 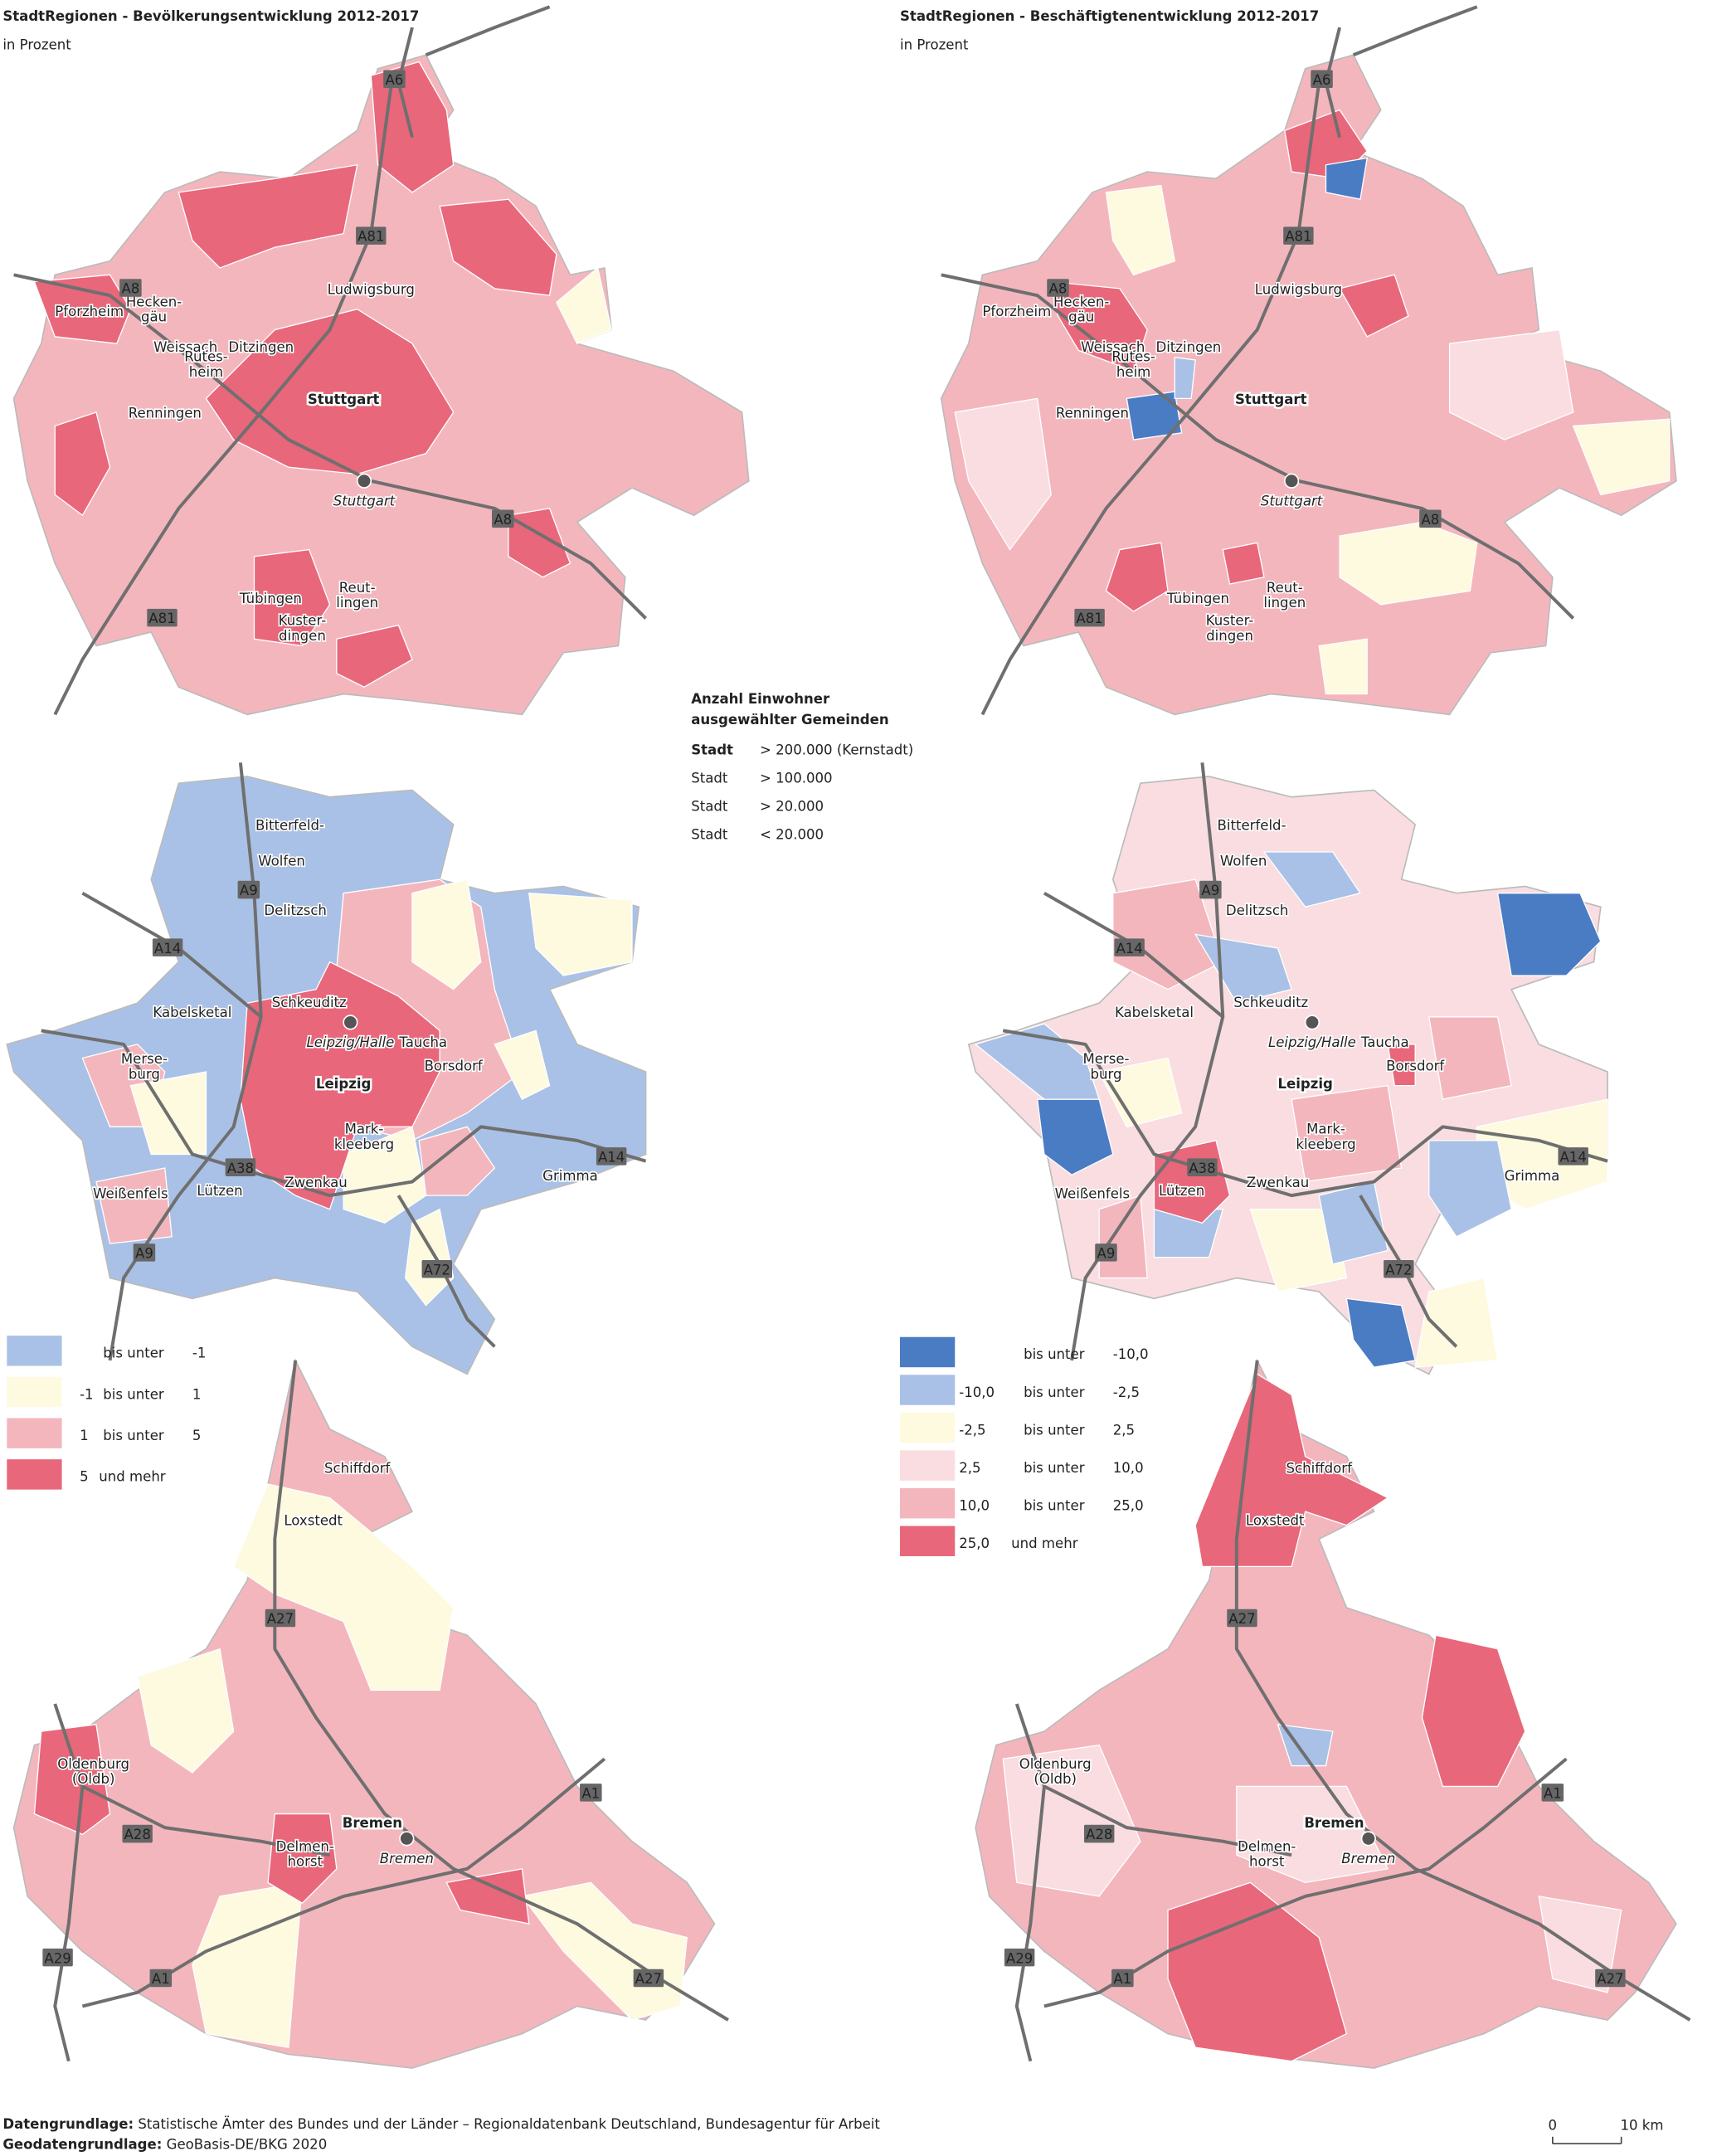 I want to click on place-label-line: Rutes-, so click(x=206, y=357).